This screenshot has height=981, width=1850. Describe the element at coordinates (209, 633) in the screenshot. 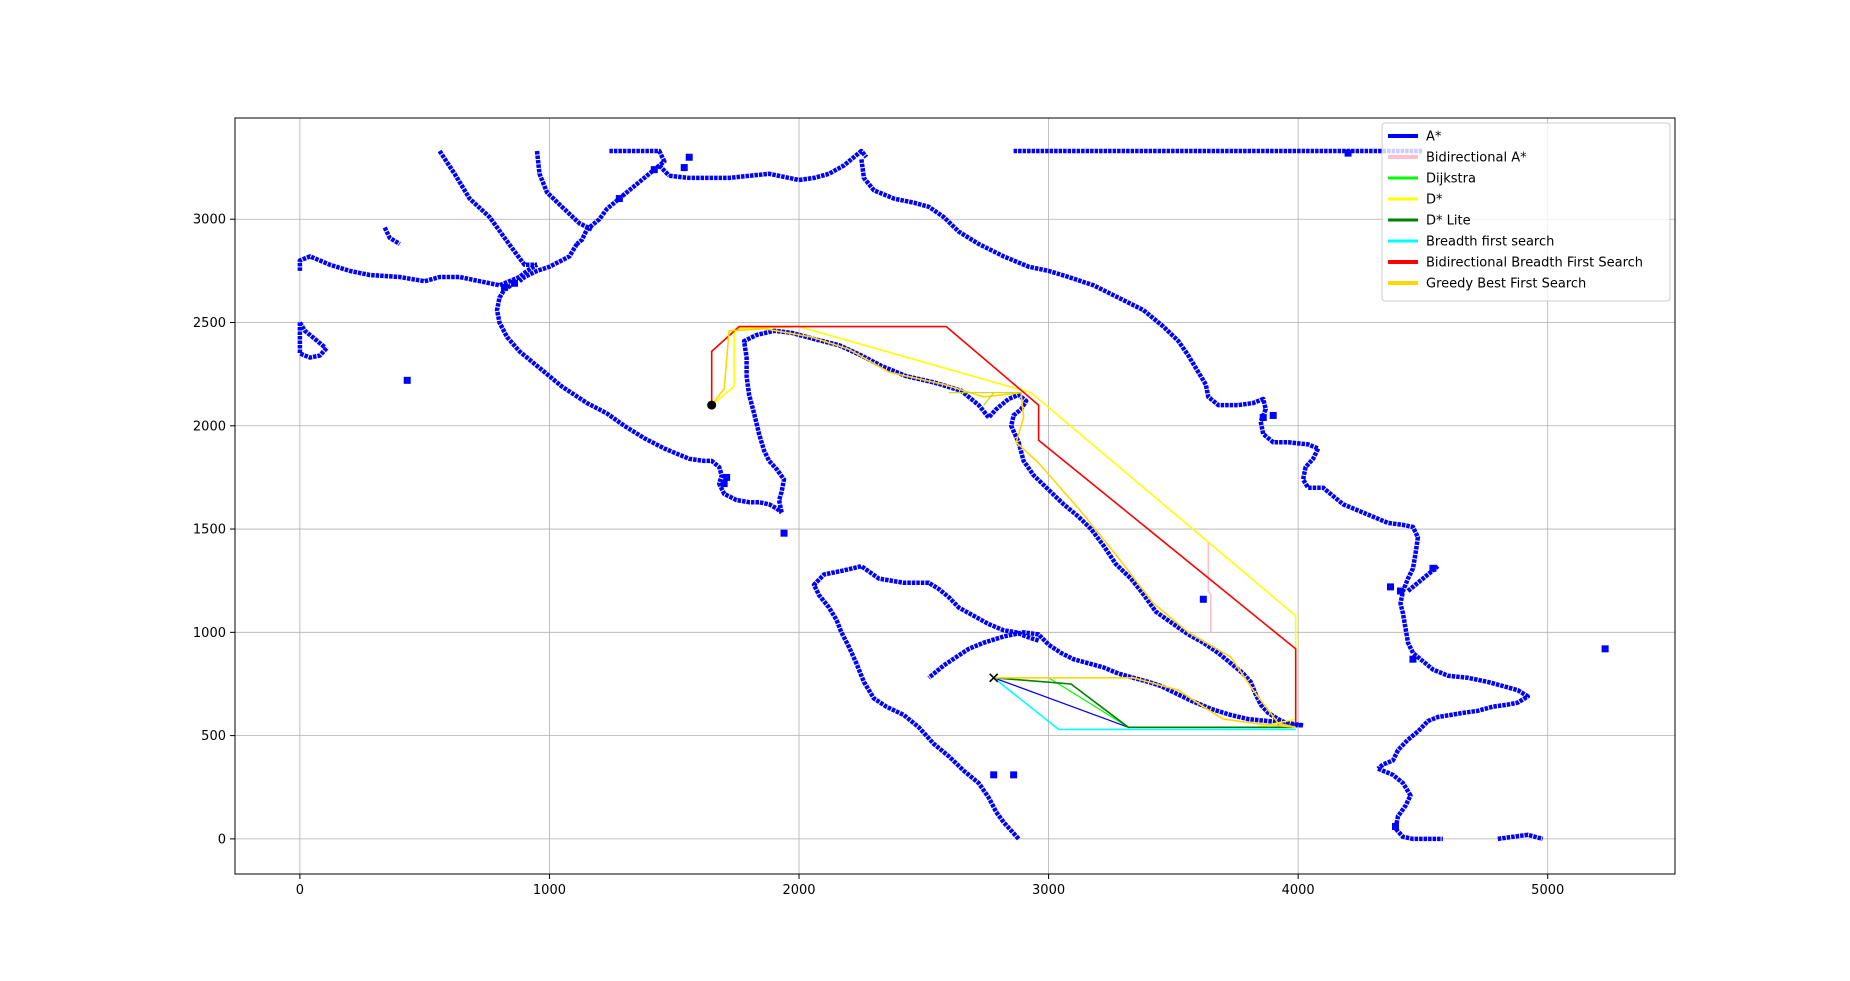

I see `y-tick-label: 1000` at that location.